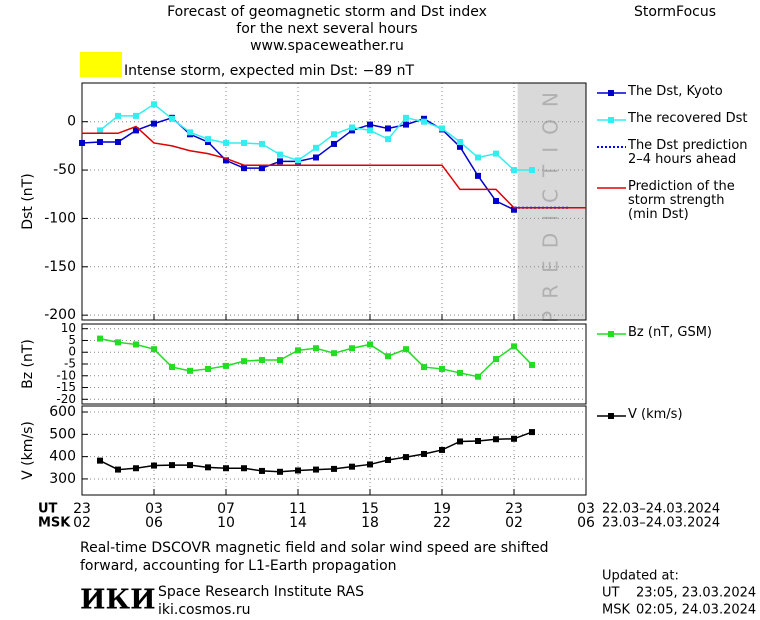  What do you see at coordinates (60, 218) in the screenshot?
I see `y-tick-label: -100` at bounding box center [60, 218].